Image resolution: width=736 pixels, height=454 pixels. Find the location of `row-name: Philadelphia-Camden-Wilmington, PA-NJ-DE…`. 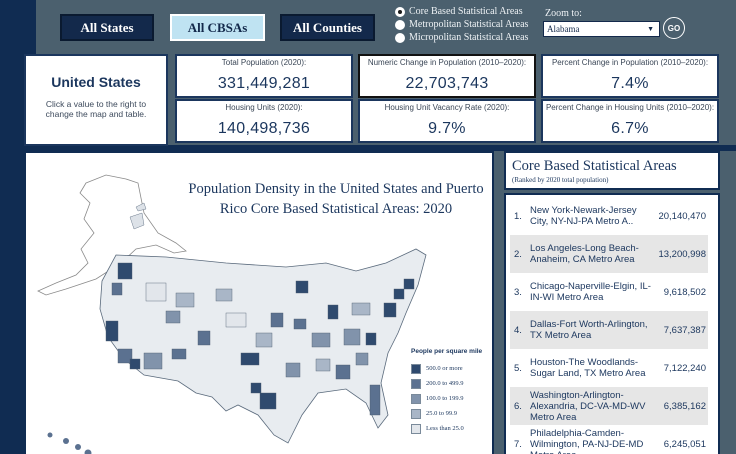

row-name: Philadelphia-Camden-Wilmington, PA-NJ-DE… is located at coordinates (587, 440).